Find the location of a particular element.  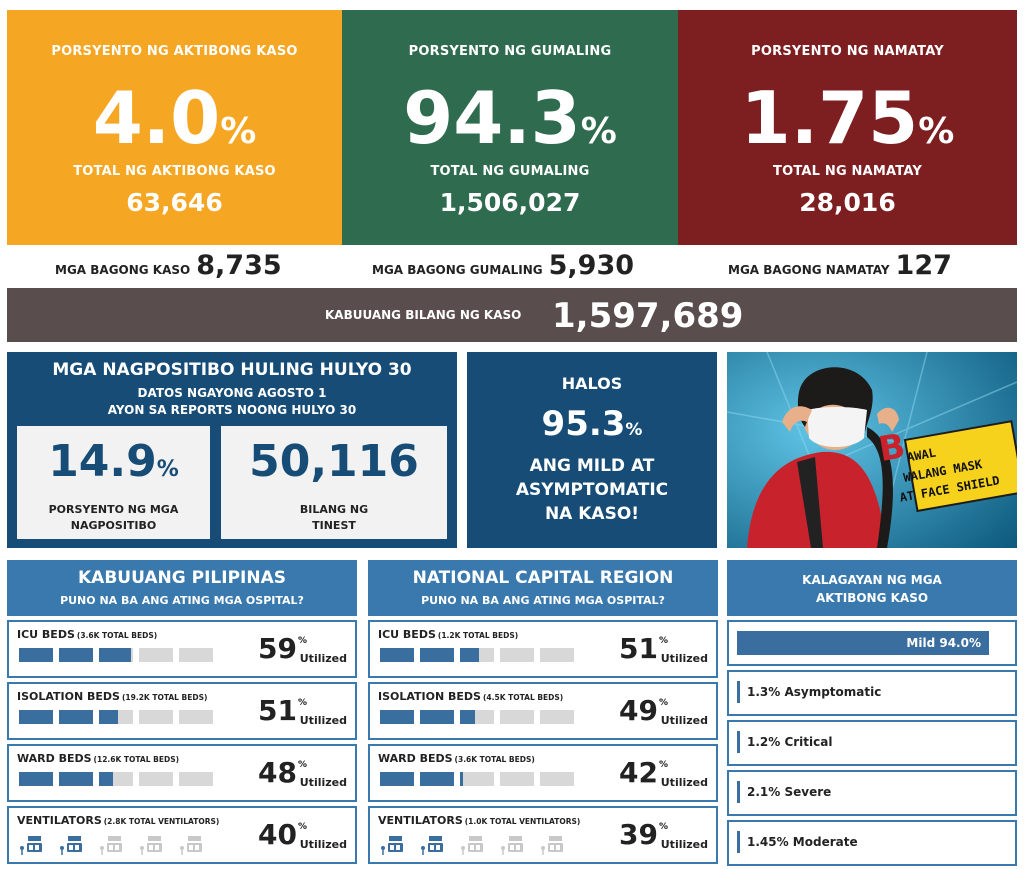

positivity-value: 14.9% is located at coordinates (113, 461).